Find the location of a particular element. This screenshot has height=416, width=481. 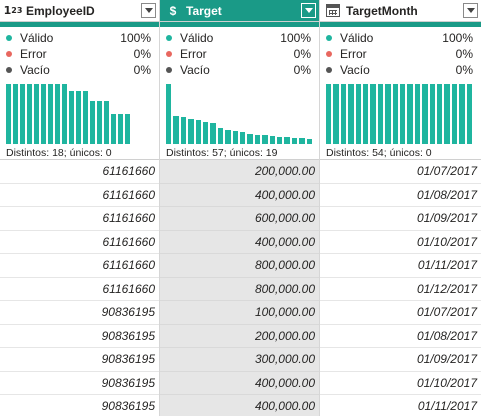

table-cell: 600,000.00 is located at coordinates (239, 219).